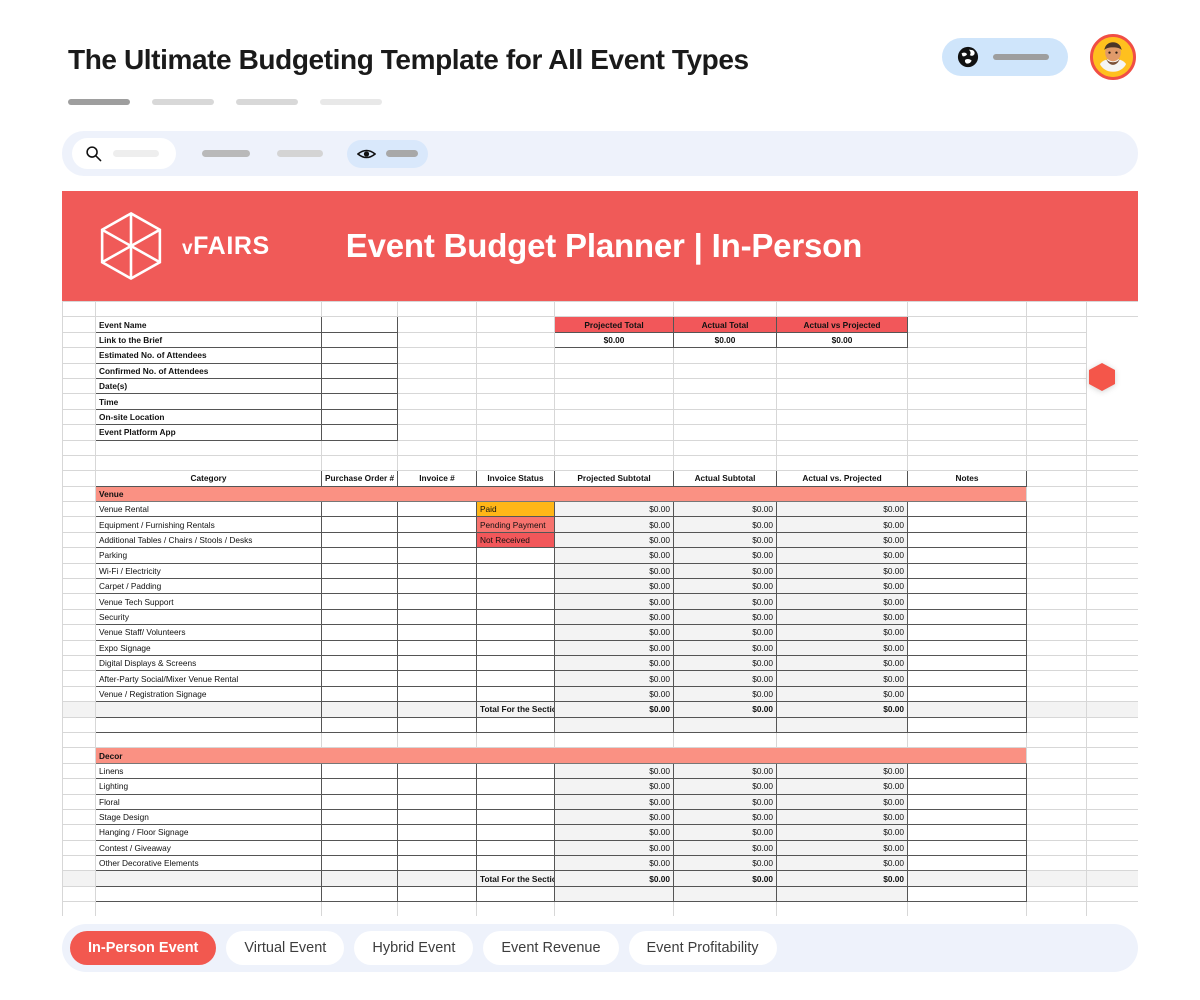 Image resolution: width=1200 pixels, height=1000 pixels. What do you see at coordinates (208, 324) in the screenshot?
I see `info-label: Event Name` at bounding box center [208, 324].